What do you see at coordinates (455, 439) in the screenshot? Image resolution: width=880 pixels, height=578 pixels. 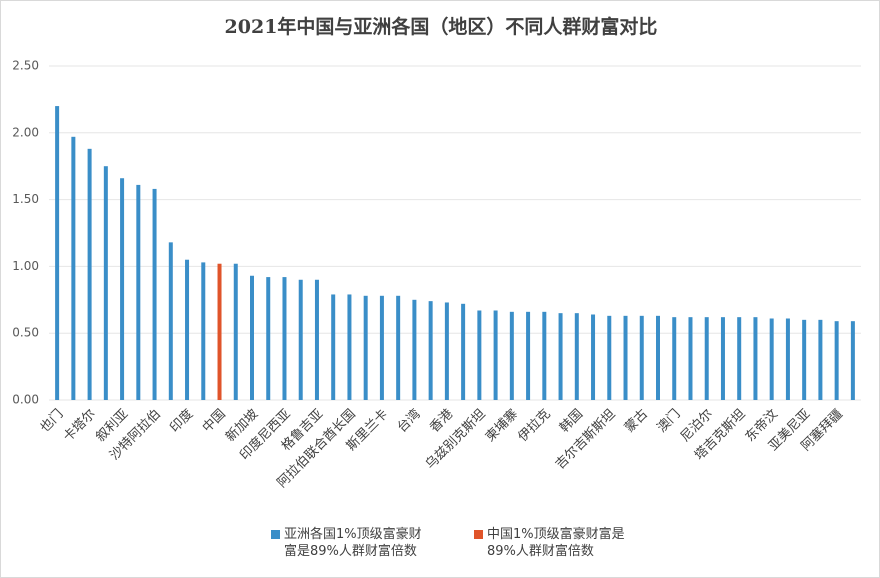 I see `x-tick-label: 乌兹别克斯坦` at bounding box center [455, 439].